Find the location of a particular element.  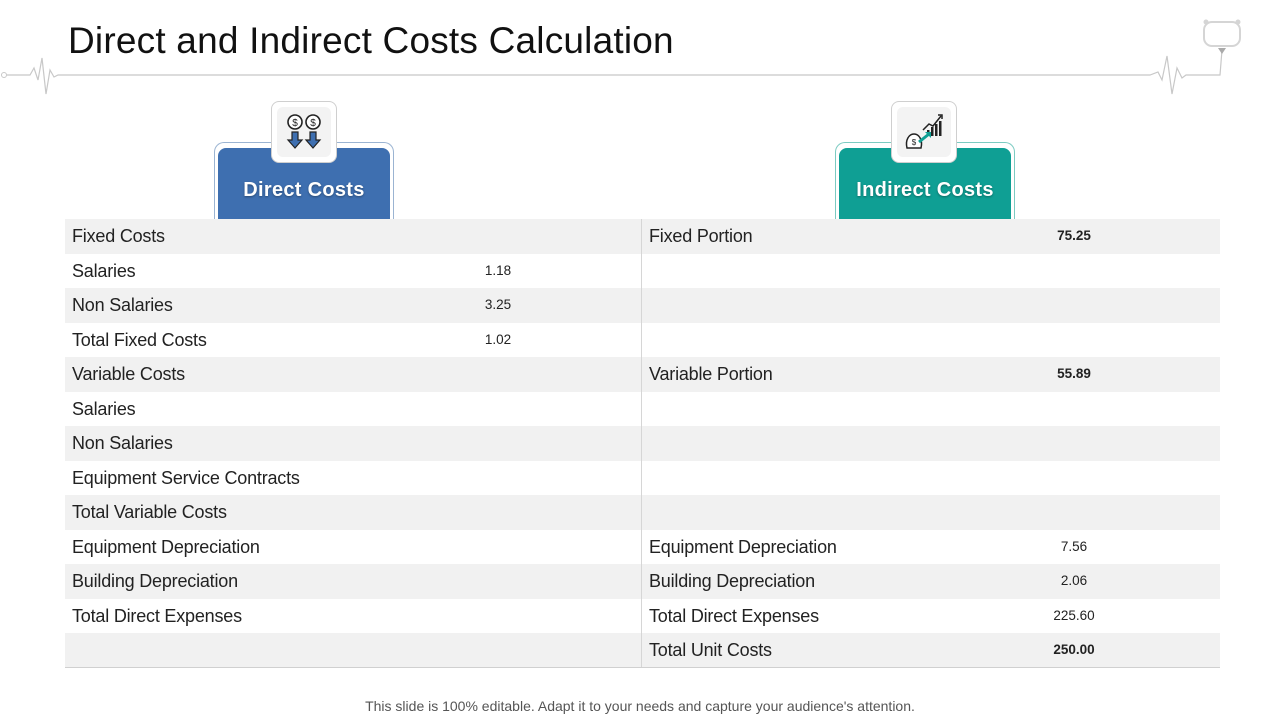

direct-cell: Building Depreciation is located at coordinates (353, 581).